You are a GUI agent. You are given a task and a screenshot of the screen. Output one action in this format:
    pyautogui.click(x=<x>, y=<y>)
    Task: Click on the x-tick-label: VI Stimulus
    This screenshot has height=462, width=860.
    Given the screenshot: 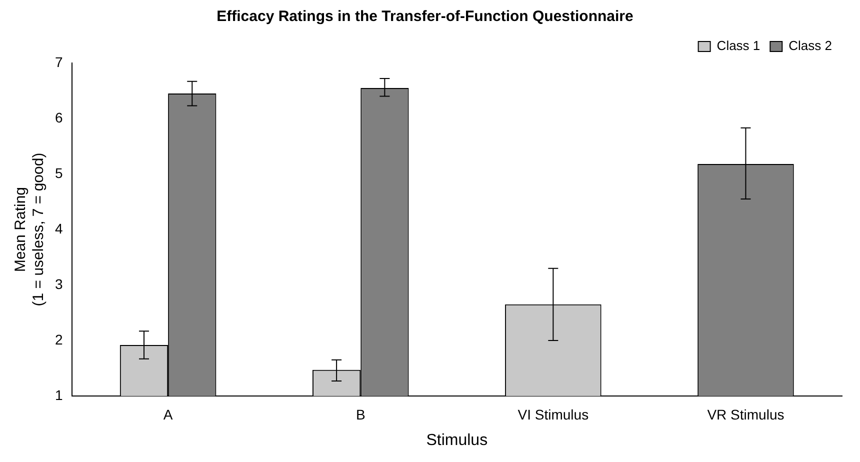 What is the action you would take?
    pyautogui.click(x=553, y=414)
    